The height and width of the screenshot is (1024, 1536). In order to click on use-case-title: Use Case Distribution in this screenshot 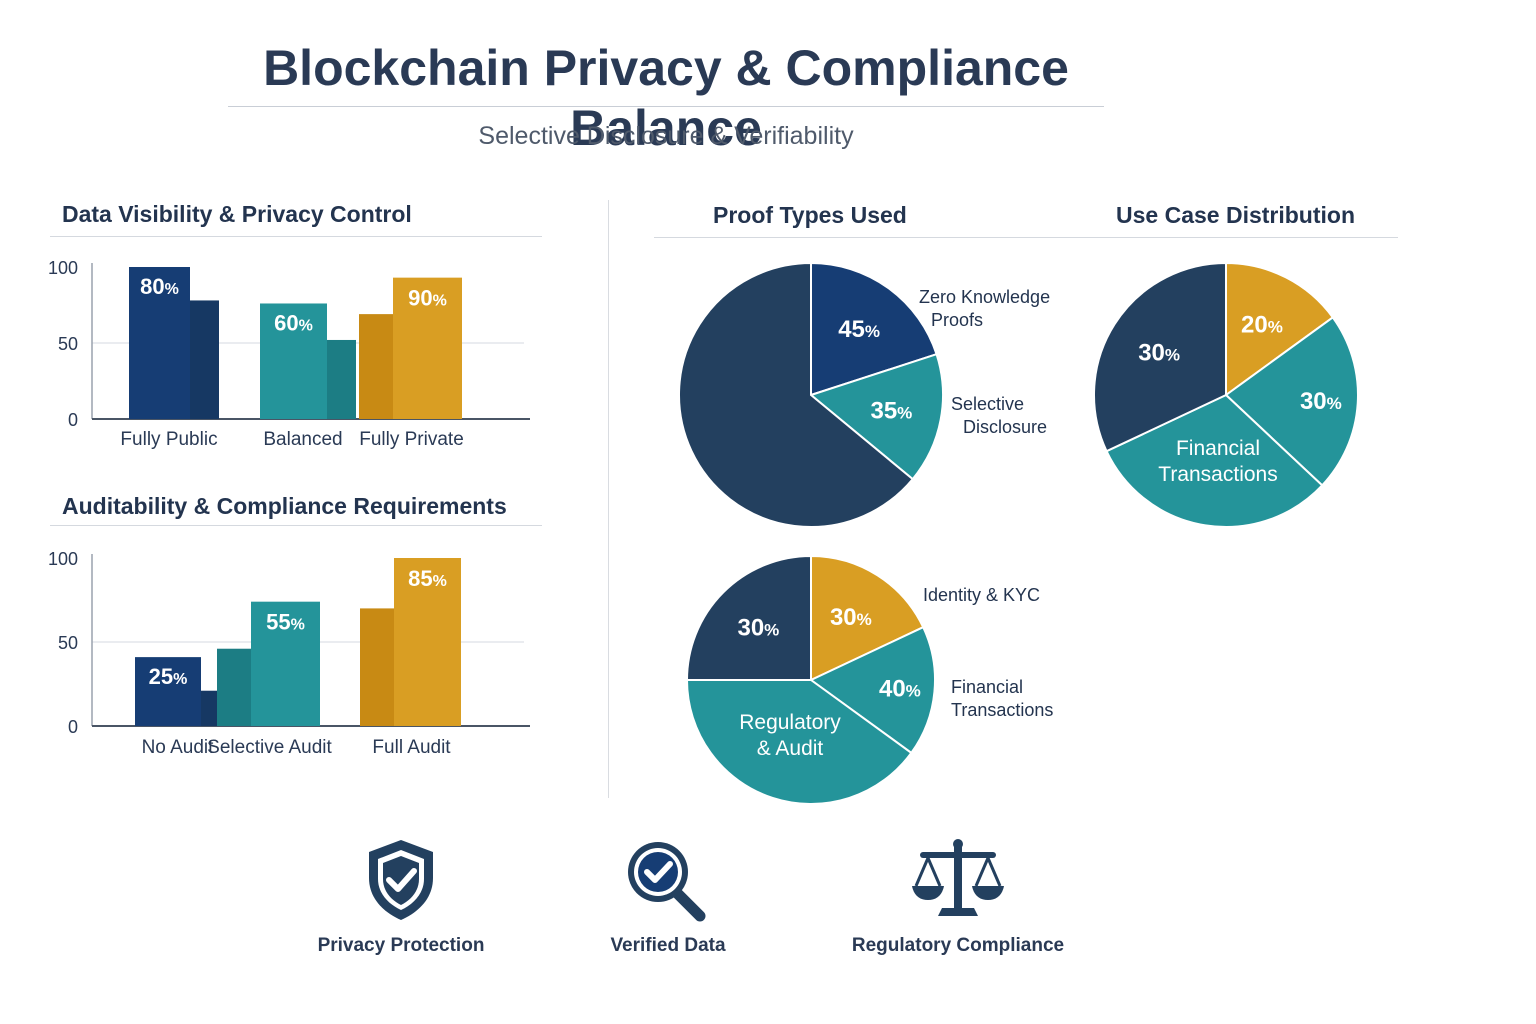, I will do `click(1235, 215)`.